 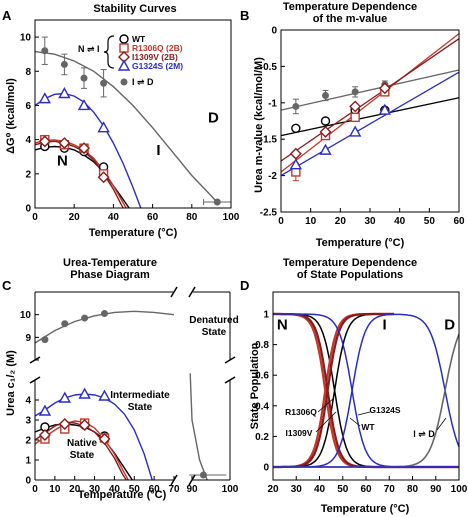 What do you see at coordinates (134, 9) in the screenshot?
I see `panel-a-title: Stability Curves` at bounding box center [134, 9].